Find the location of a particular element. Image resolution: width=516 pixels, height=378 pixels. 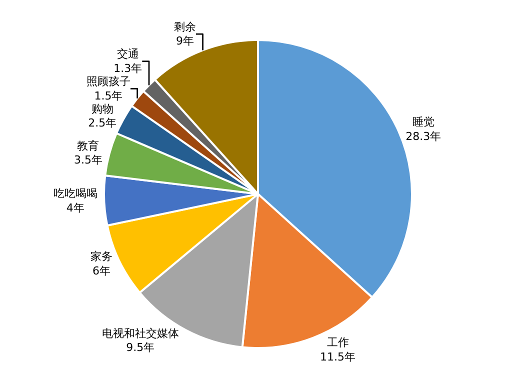

data-label: 1.5年 is located at coordinates (108, 95).